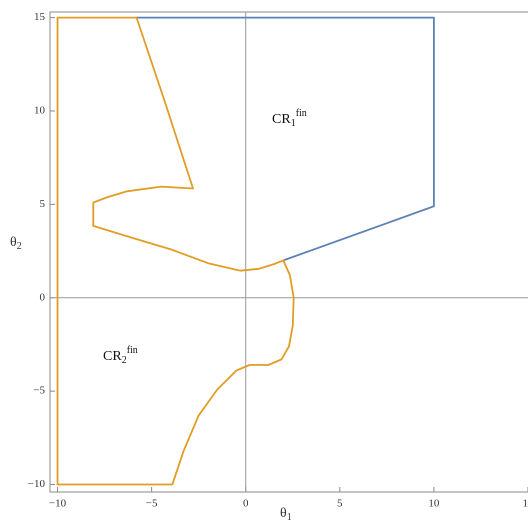  I want to click on x-tick-label: 15, so click(525, 504).